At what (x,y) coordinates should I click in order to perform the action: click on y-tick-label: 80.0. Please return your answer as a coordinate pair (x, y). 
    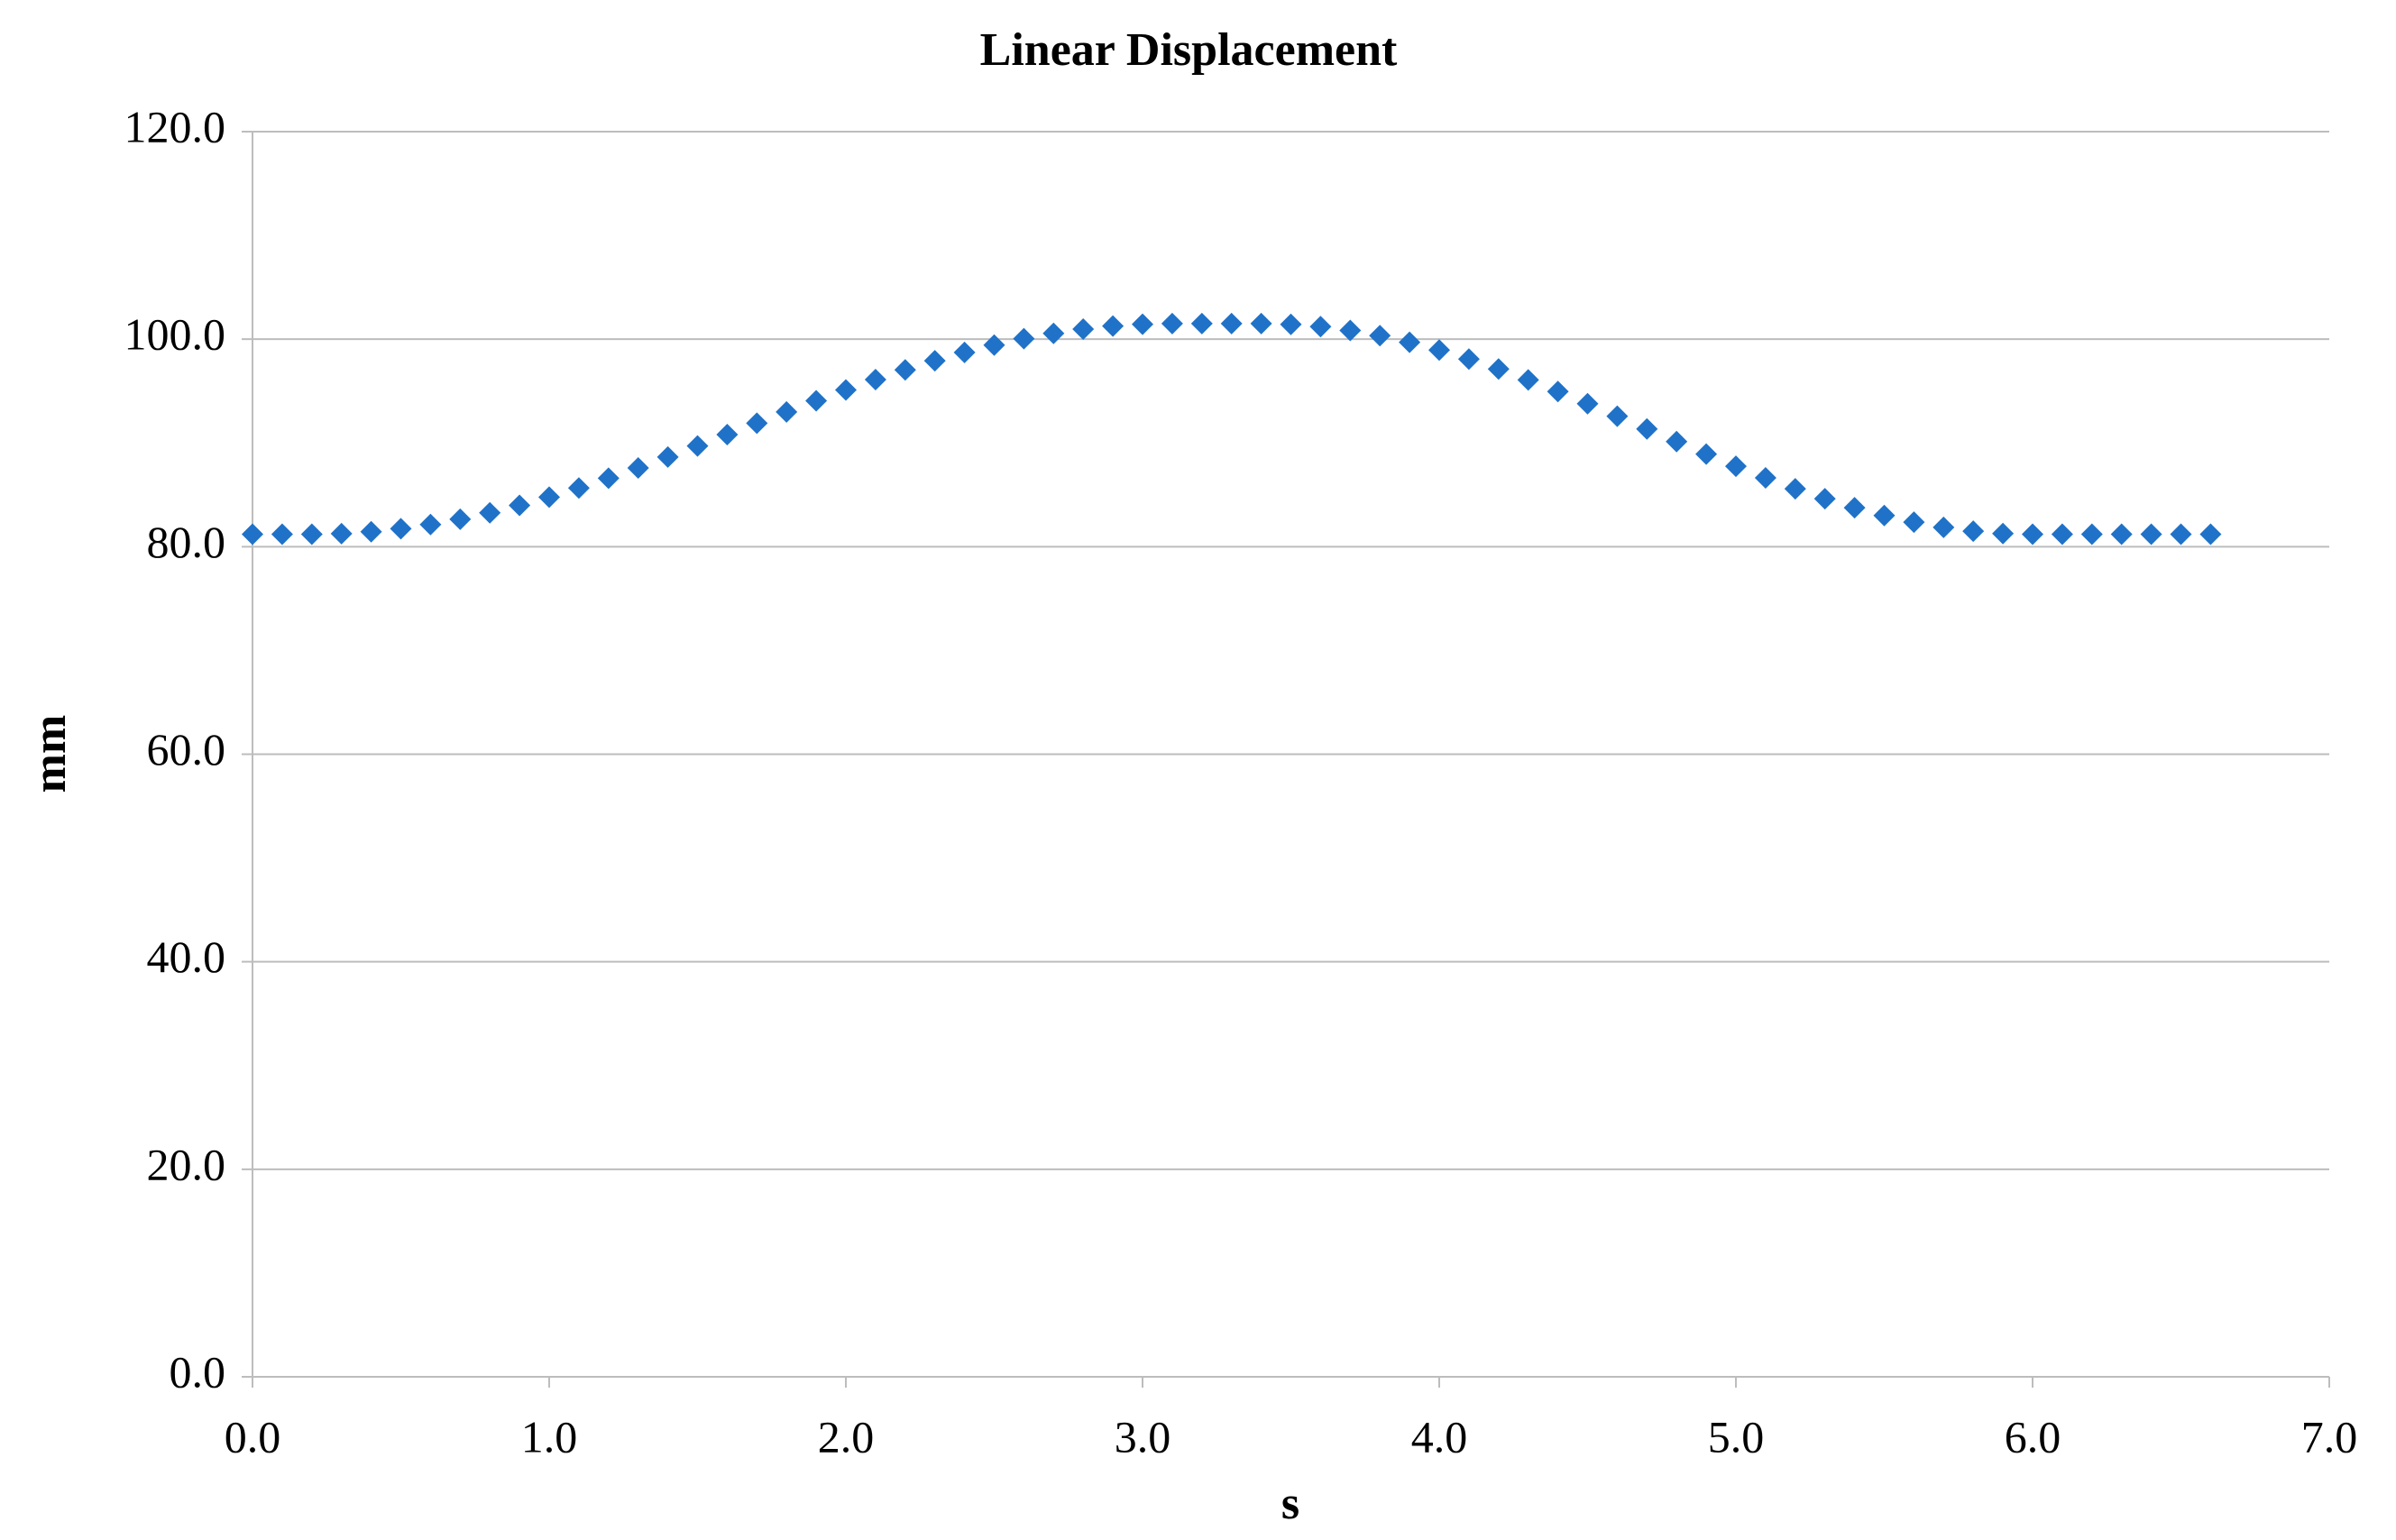
    Looking at the image, I should click on (186, 542).